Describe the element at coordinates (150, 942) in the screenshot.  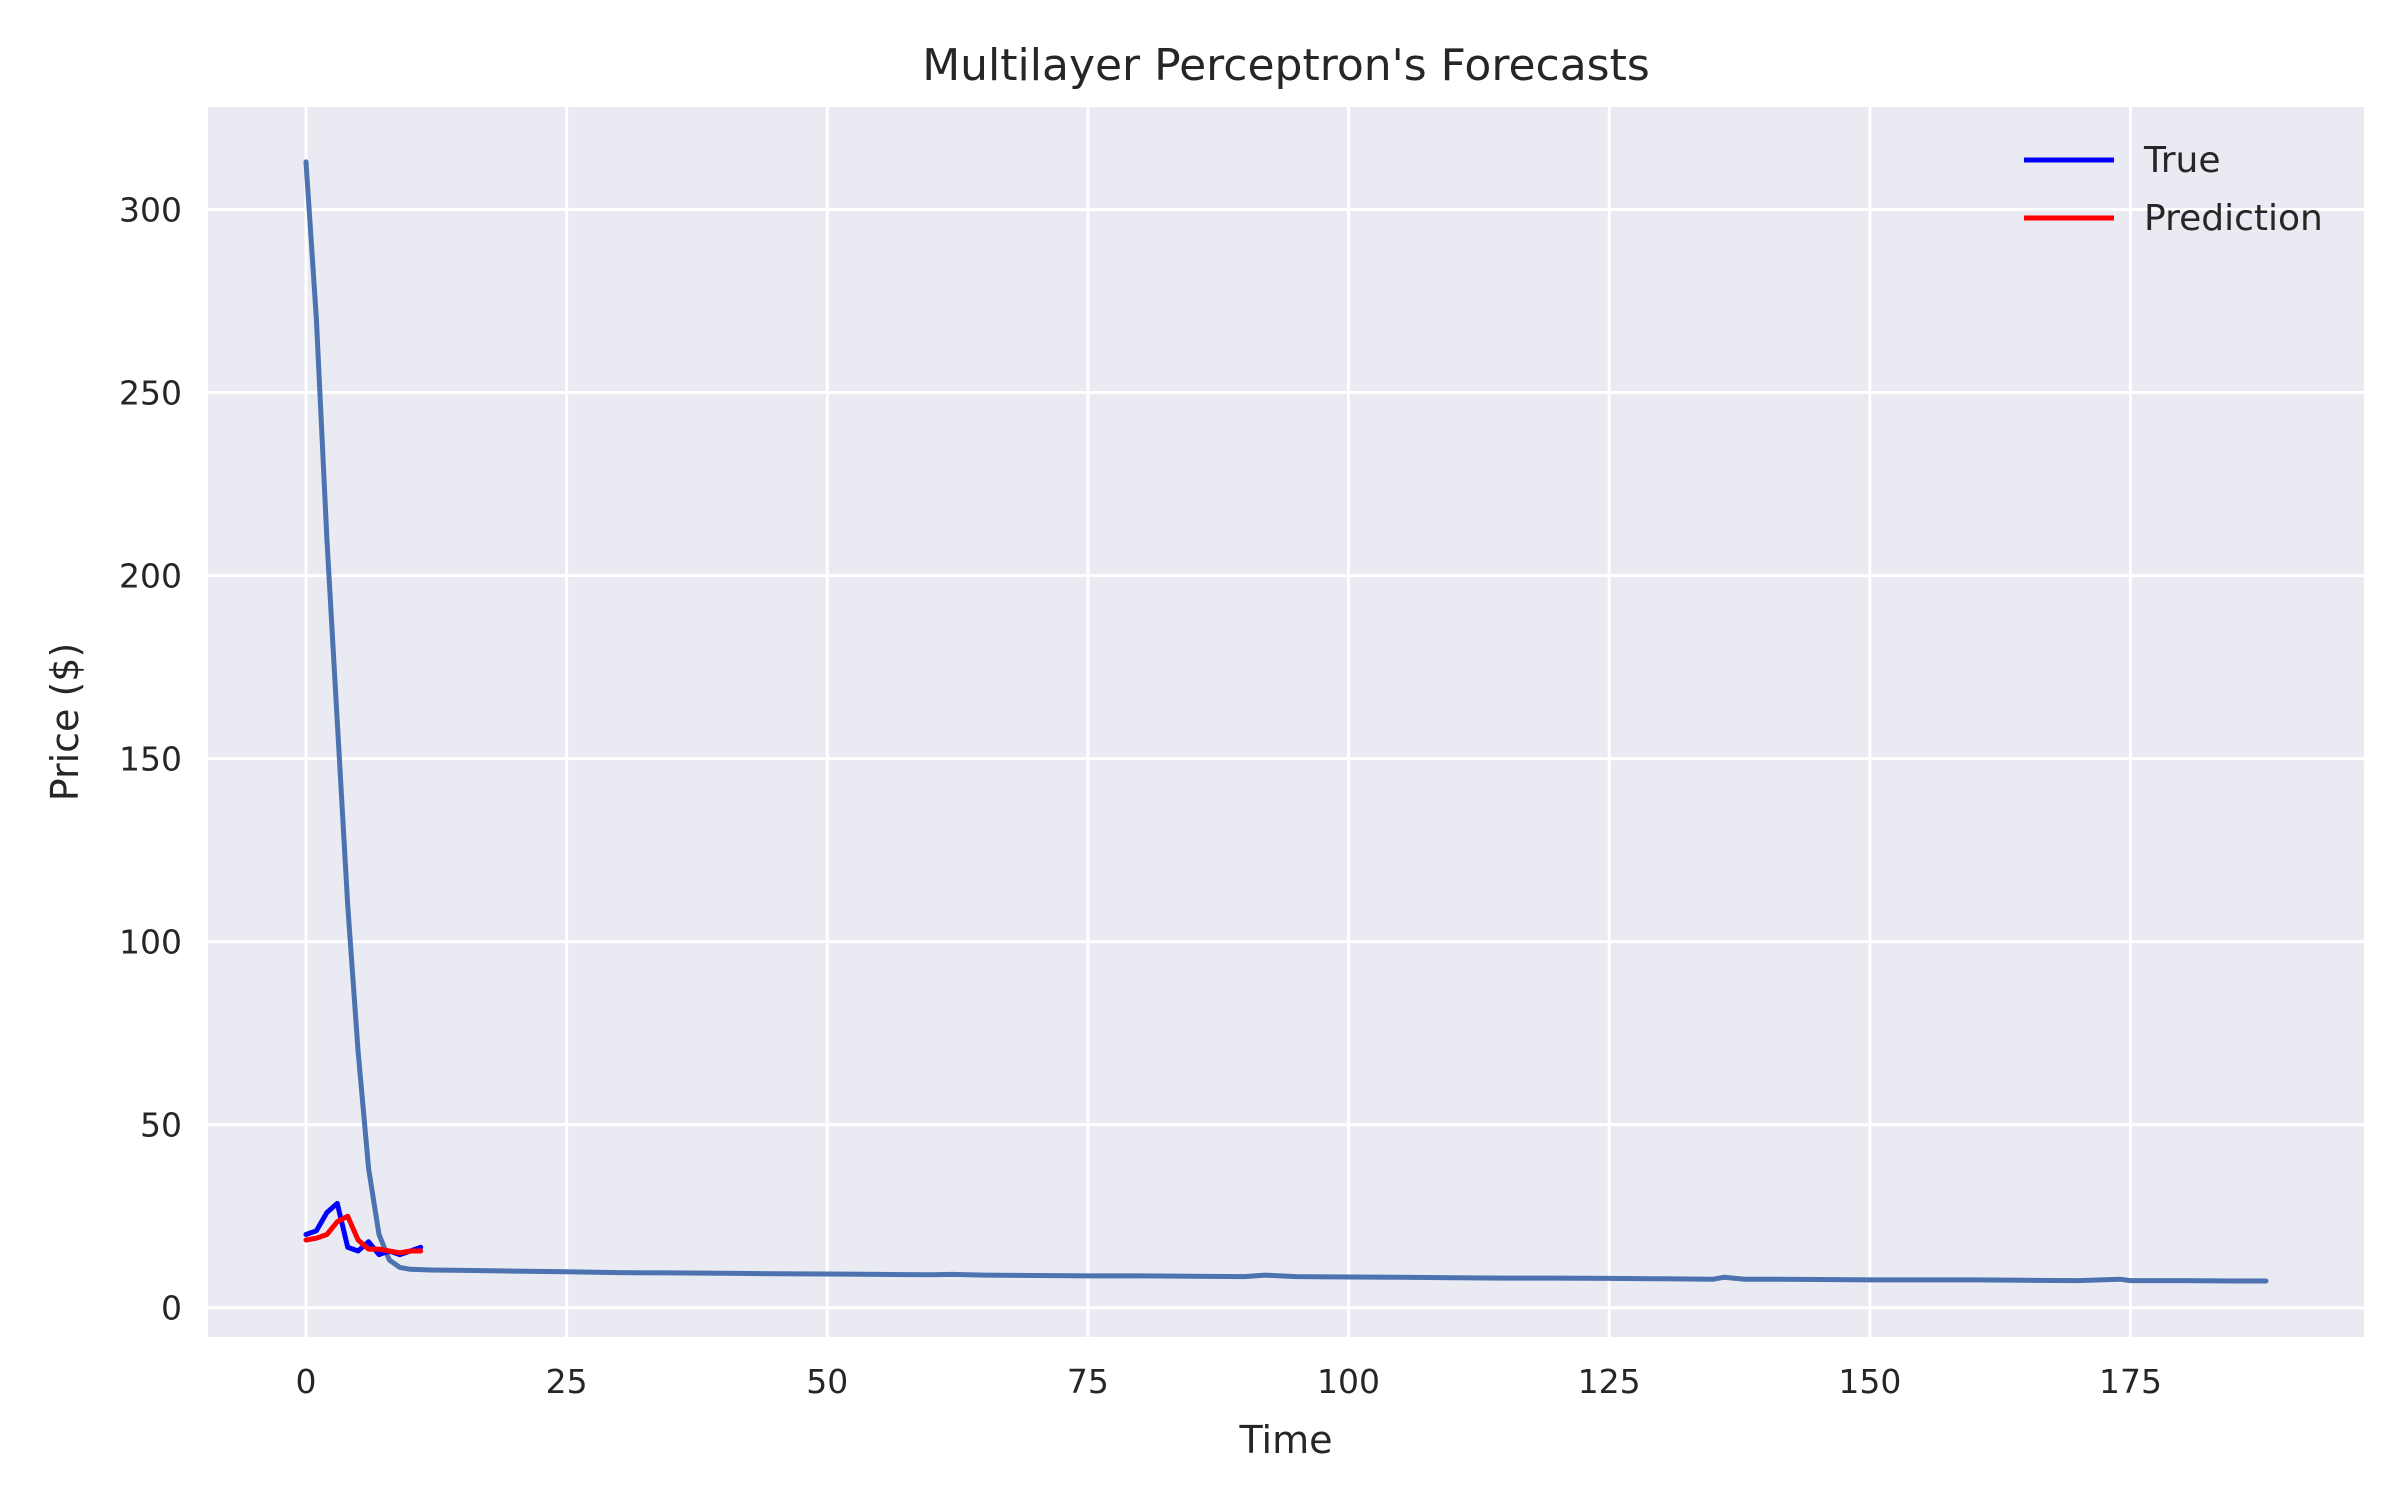
I see `y-tick-label: 100` at that location.